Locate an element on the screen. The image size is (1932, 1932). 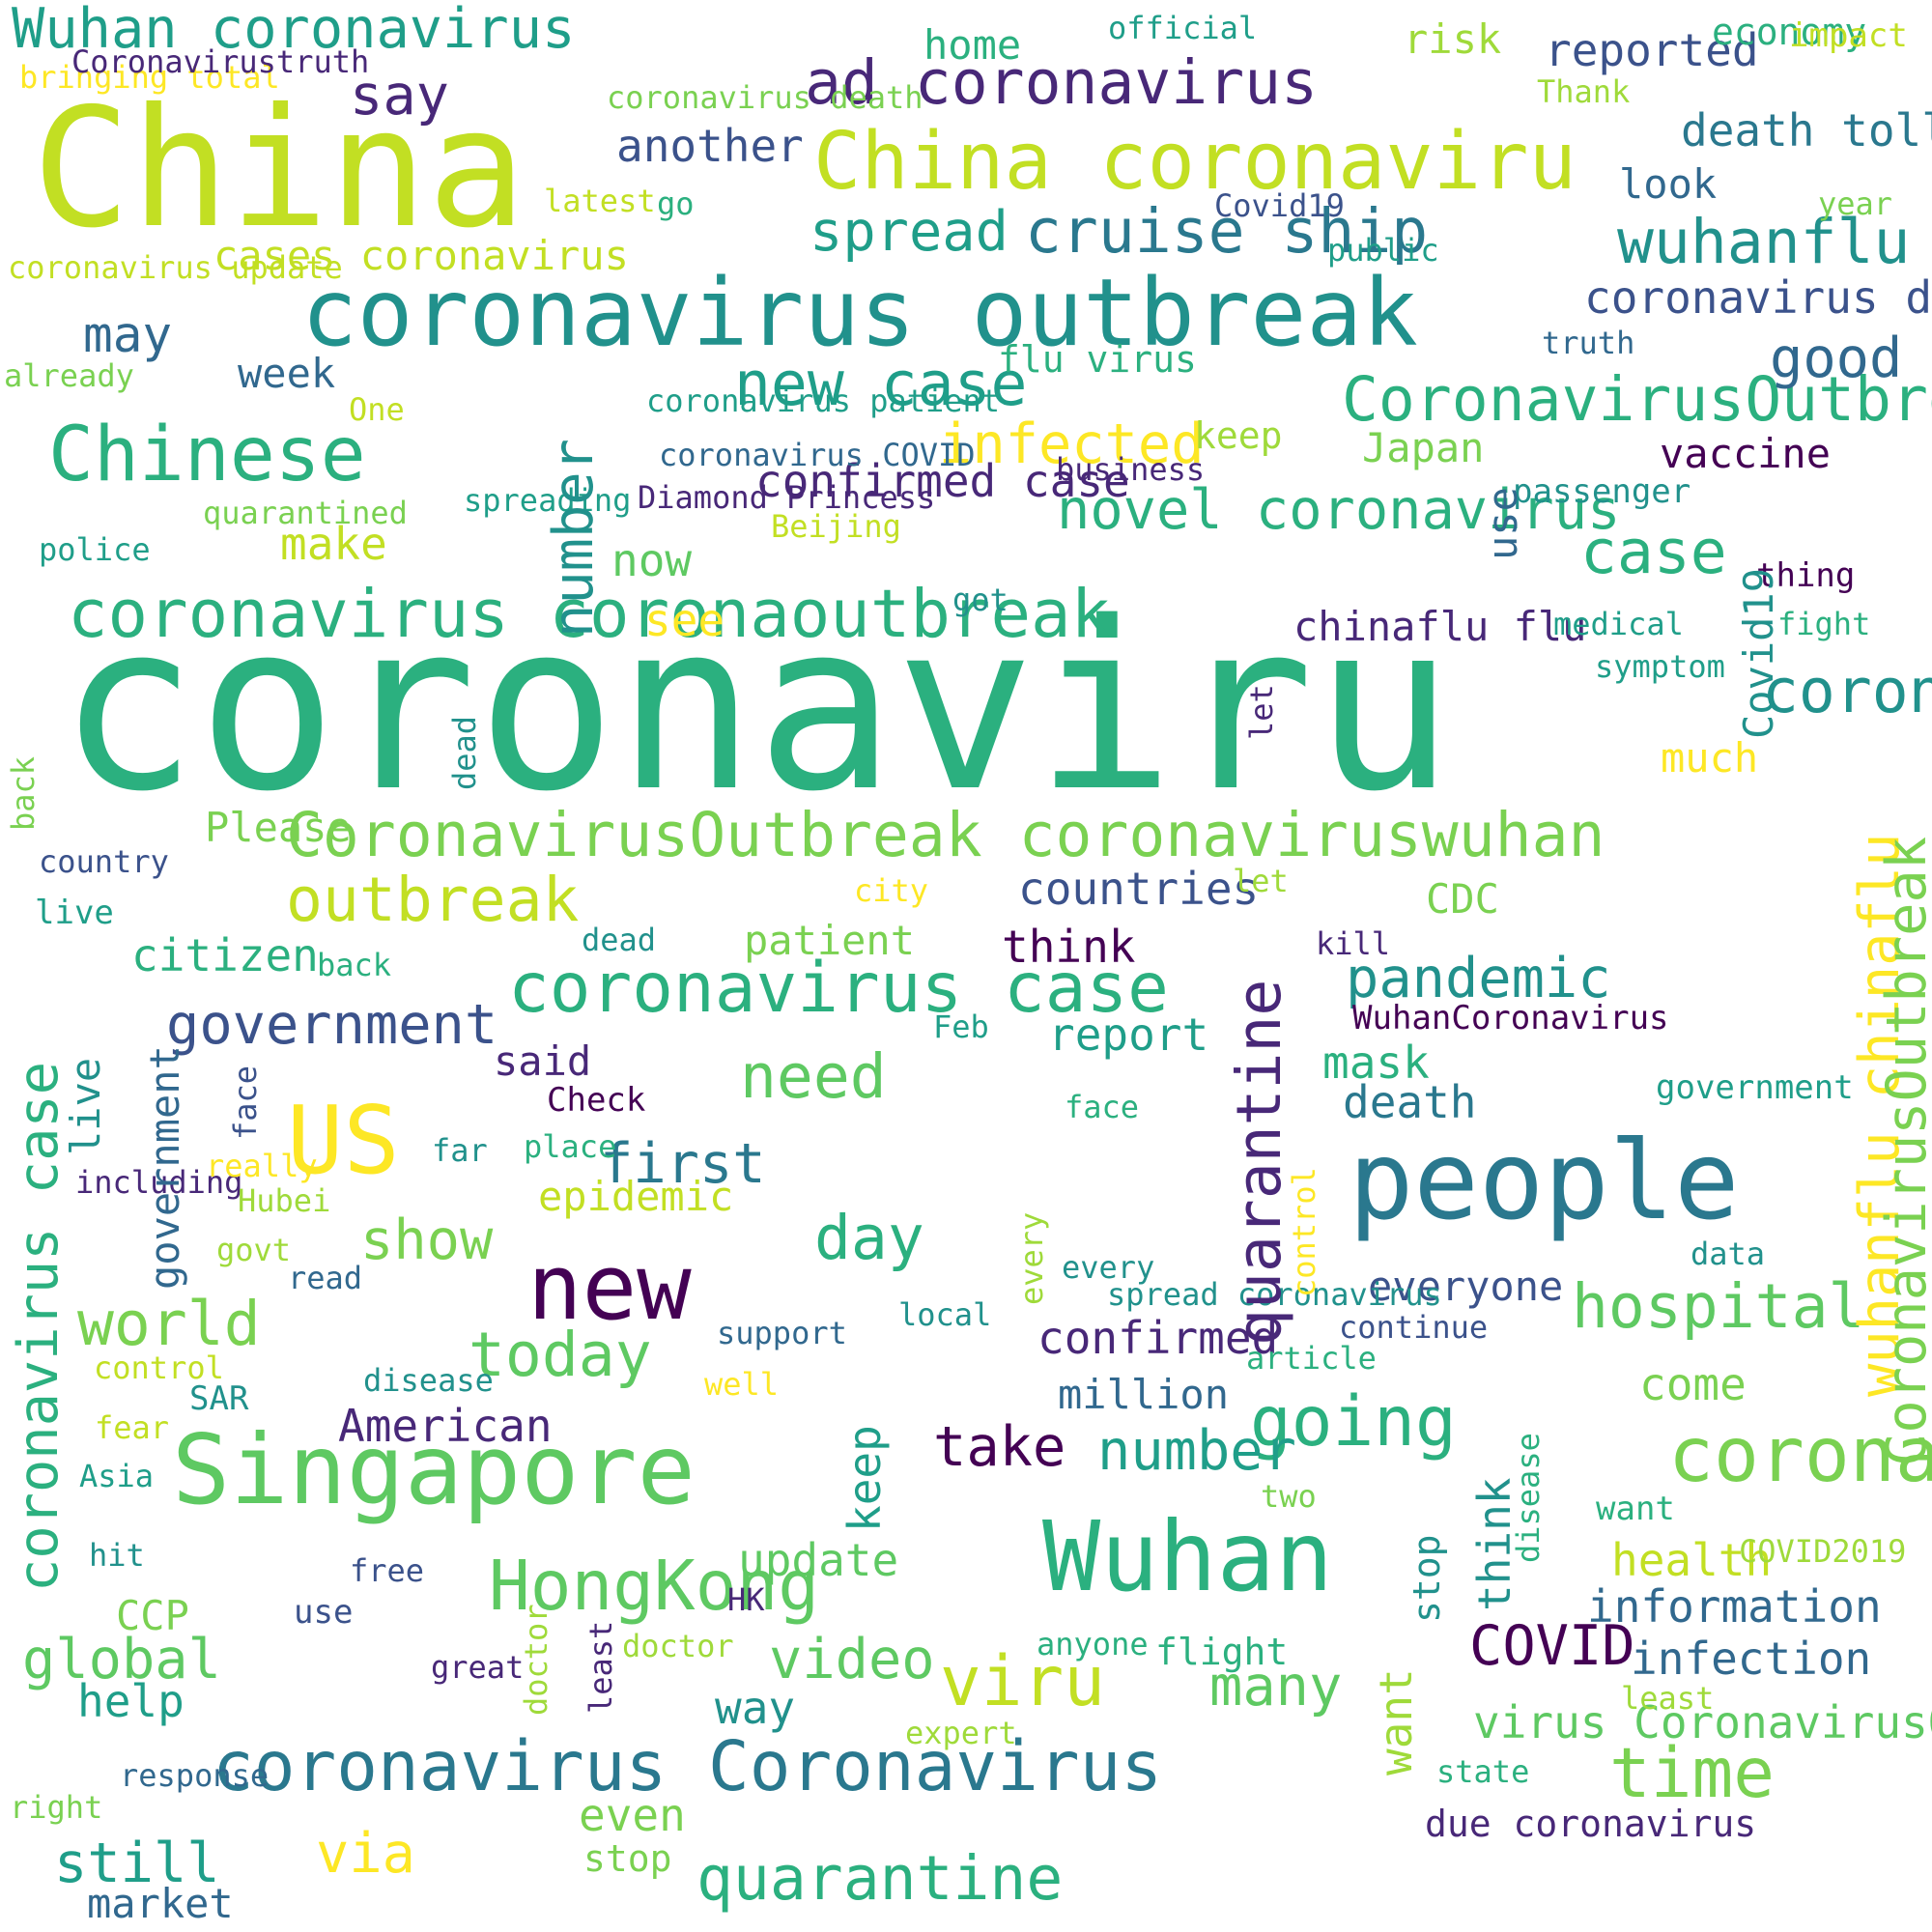
word-use: keep is located at coordinates (1238, 435).